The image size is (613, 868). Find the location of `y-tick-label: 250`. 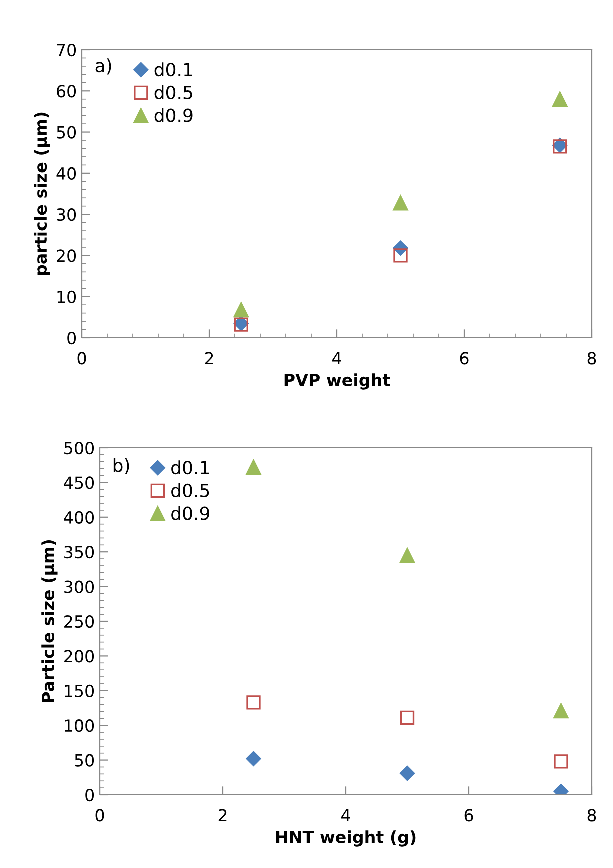

y-tick-label: 250 is located at coordinates (79, 621).